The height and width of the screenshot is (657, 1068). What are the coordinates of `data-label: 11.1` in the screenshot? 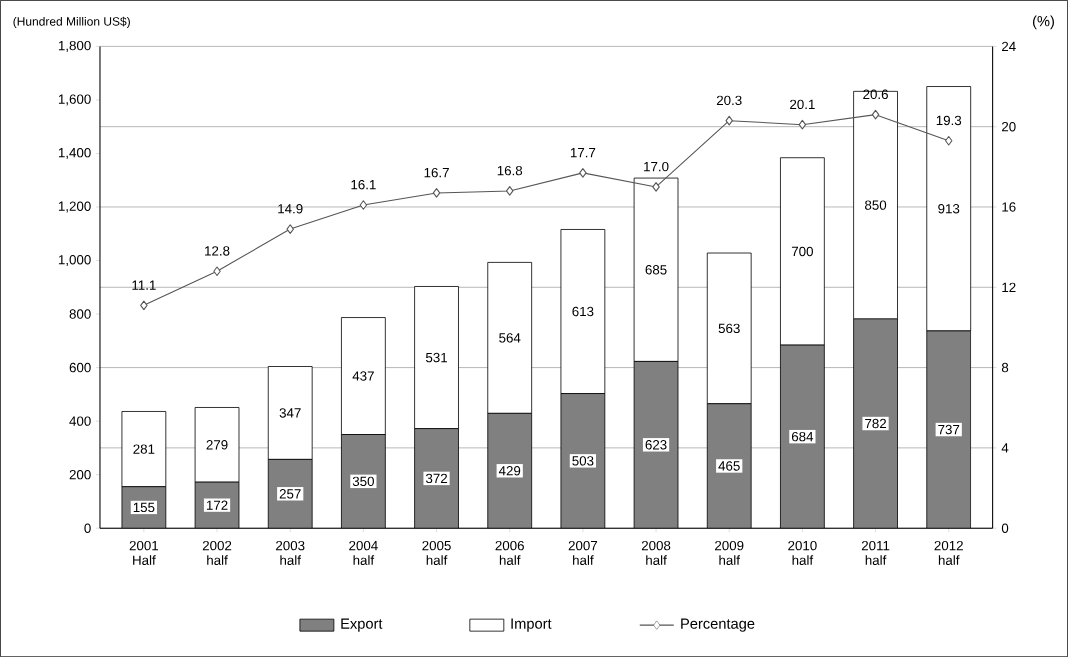 It's located at (144, 285).